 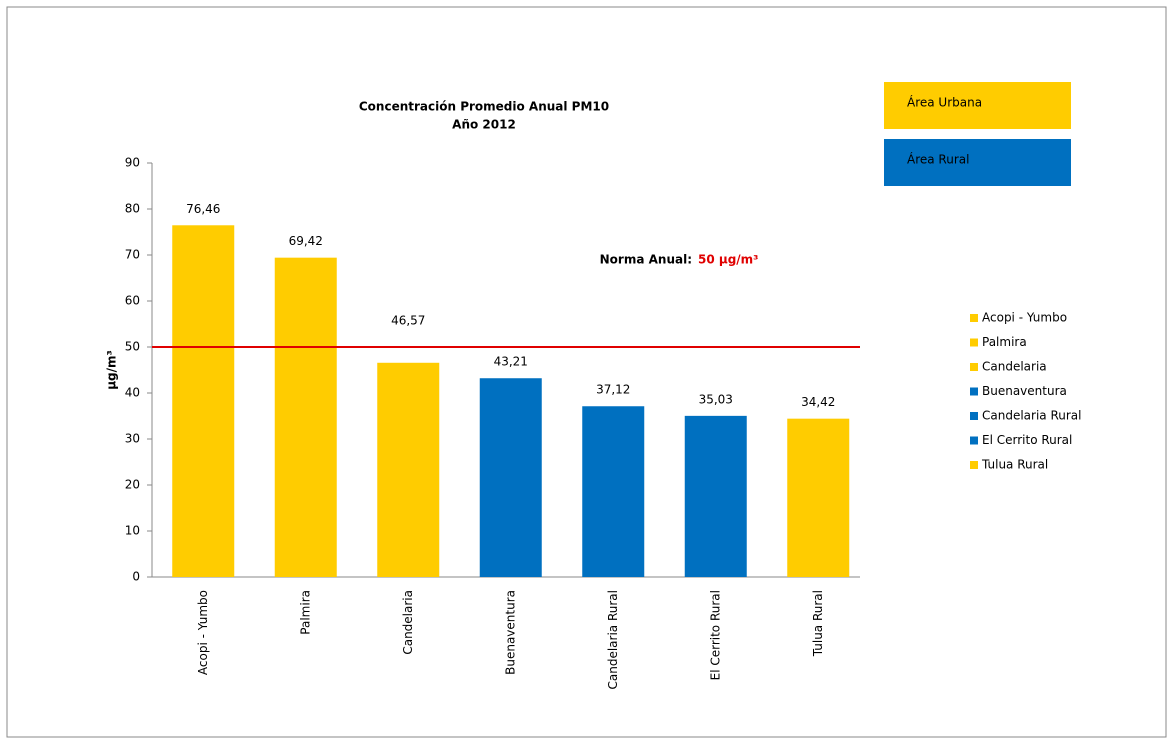 What do you see at coordinates (613, 640) in the screenshot?
I see `x-tick-label: Candelaria Rural` at bounding box center [613, 640].